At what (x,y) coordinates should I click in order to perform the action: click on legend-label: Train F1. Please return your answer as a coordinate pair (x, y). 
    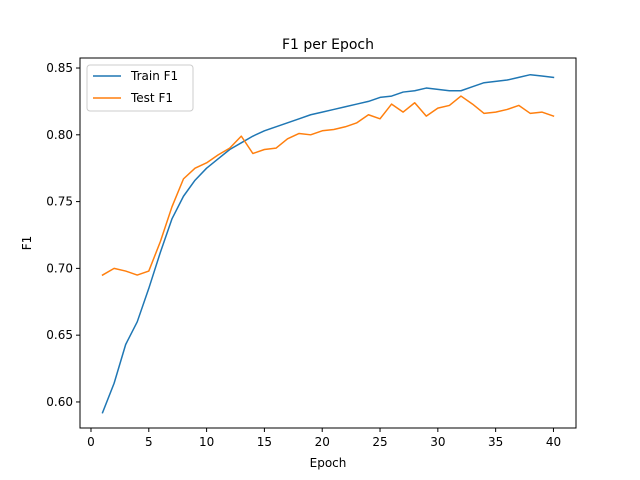
    Looking at the image, I should click on (154, 76).